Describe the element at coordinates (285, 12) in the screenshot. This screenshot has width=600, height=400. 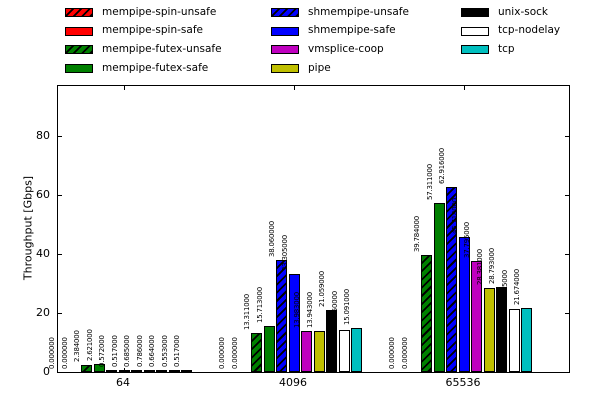
I see `legend-swatch-shmempipe-unsafe` at that location.